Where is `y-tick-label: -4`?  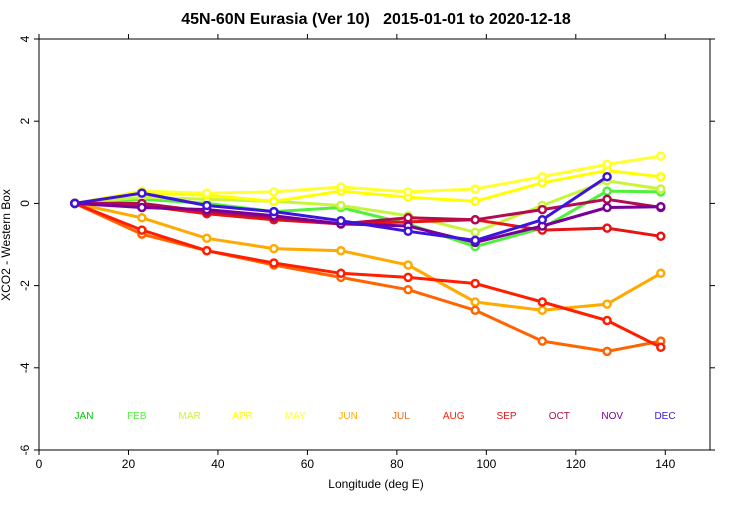 y-tick-label: -4 is located at coordinates (25, 367).